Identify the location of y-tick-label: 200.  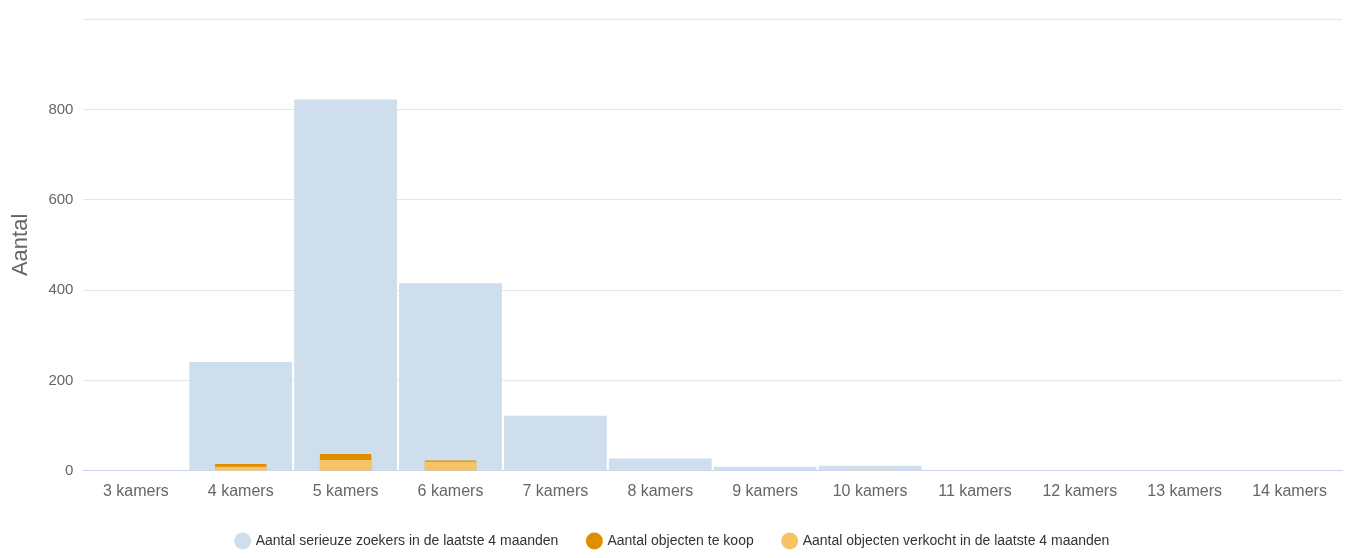
(61, 379).